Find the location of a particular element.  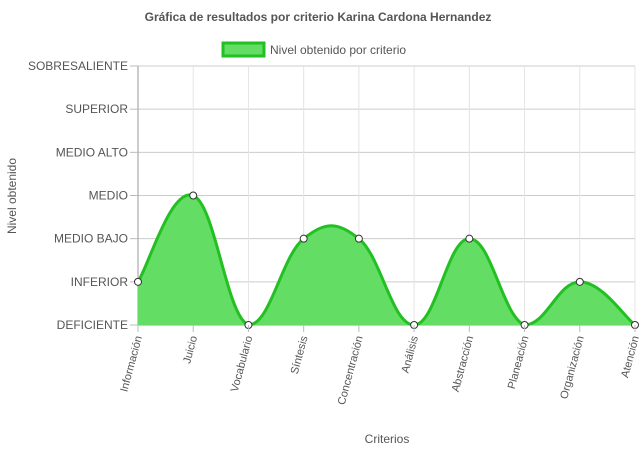

y-axis-title: Nivel obtenido is located at coordinates (12, 196).